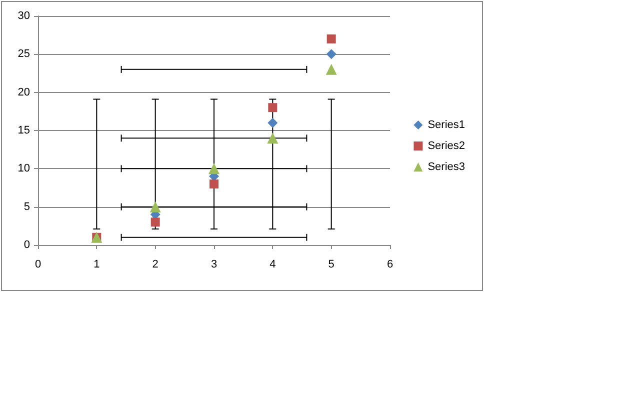  What do you see at coordinates (155, 264) in the screenshot?
I see `x-tick-label: 2` at bounding box center [155, 264].